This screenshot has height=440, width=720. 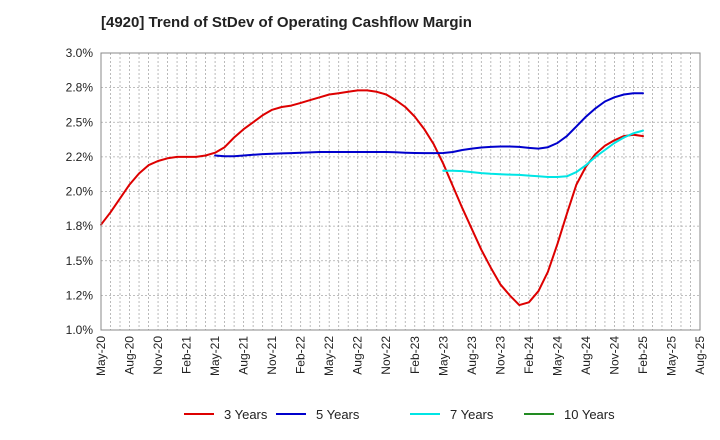 What do you see at coordinates (543, 153) in the screenshot?
I see `series-line-7-years` at bounding box center [543, 153].